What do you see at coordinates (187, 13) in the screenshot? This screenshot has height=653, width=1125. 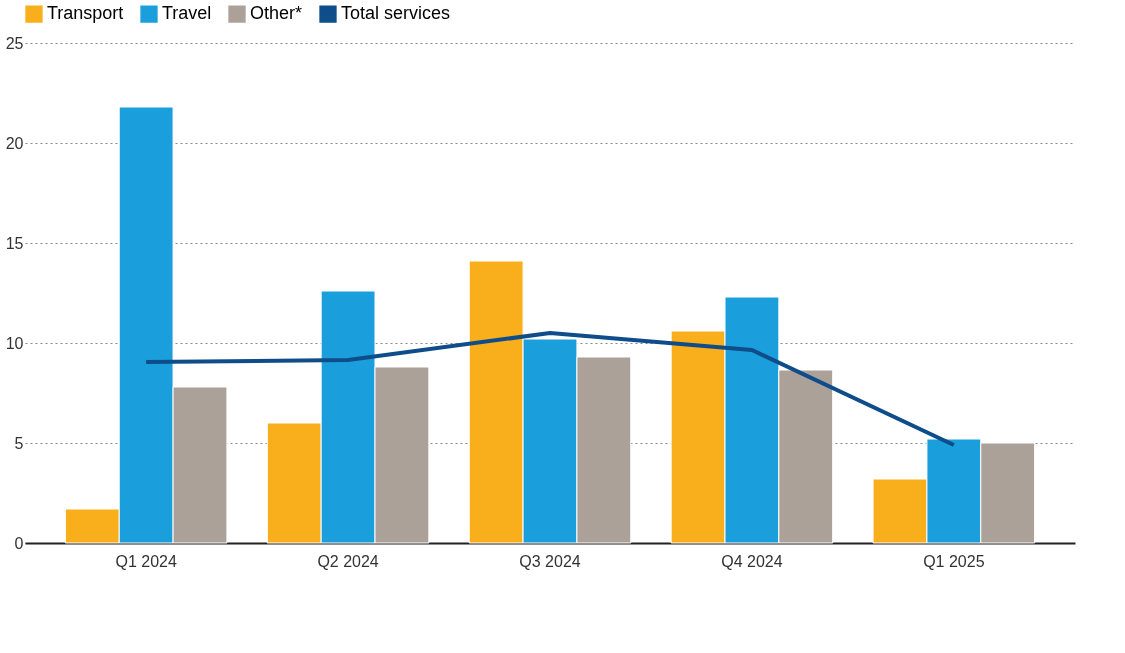 I see `legend-label: Travel` at bounding box center [187, 13].